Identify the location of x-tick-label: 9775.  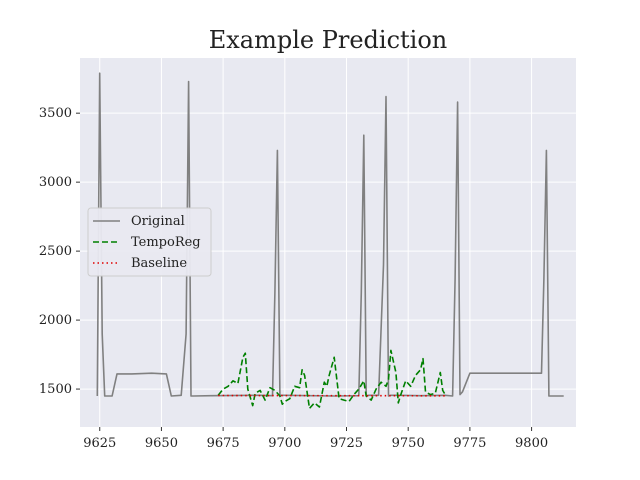
(469, 443).